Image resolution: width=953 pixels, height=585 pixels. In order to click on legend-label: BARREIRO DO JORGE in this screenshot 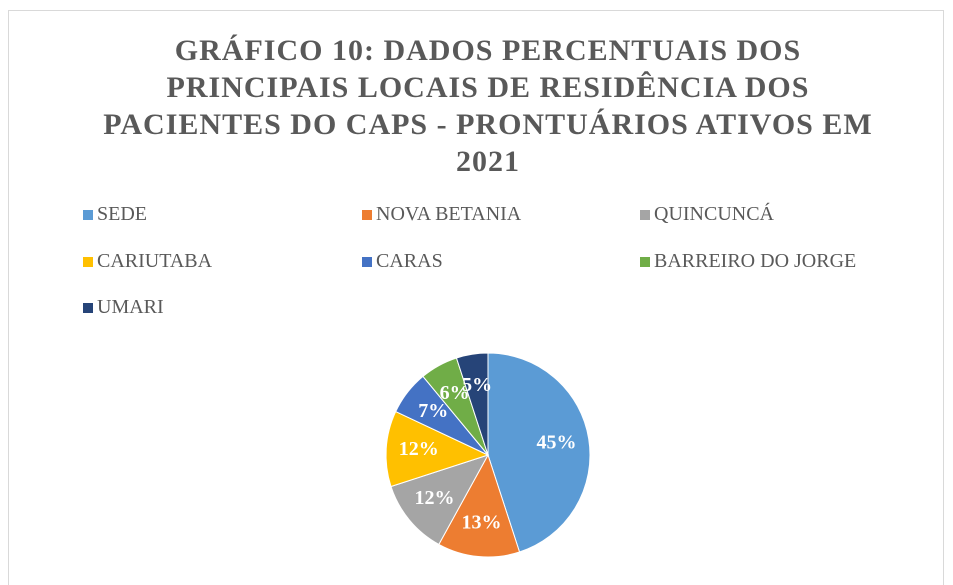, I will do `click(755, 261)`.